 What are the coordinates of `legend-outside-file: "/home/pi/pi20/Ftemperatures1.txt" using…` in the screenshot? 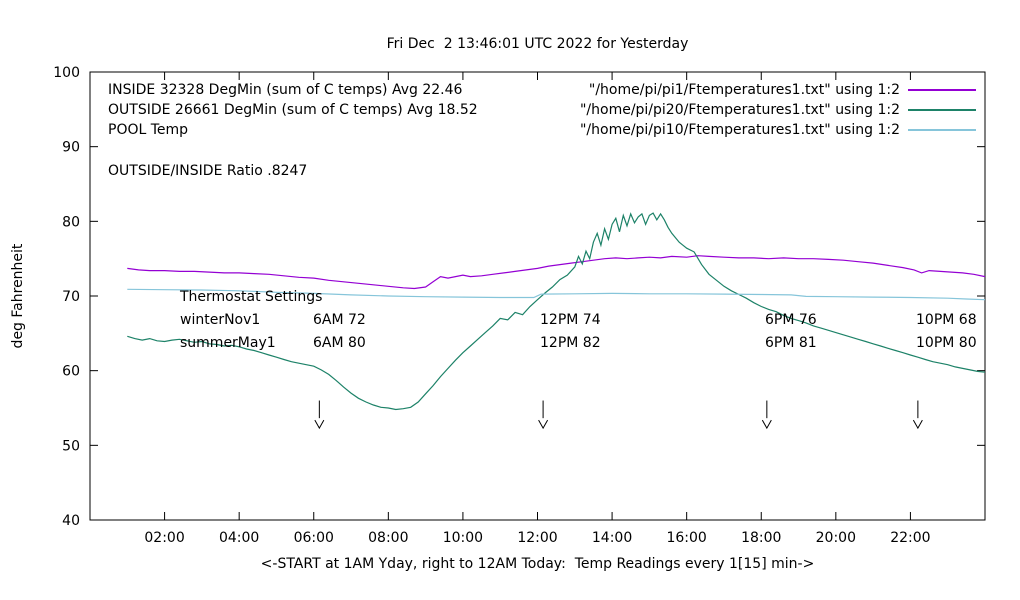 It's located at (739, 110).